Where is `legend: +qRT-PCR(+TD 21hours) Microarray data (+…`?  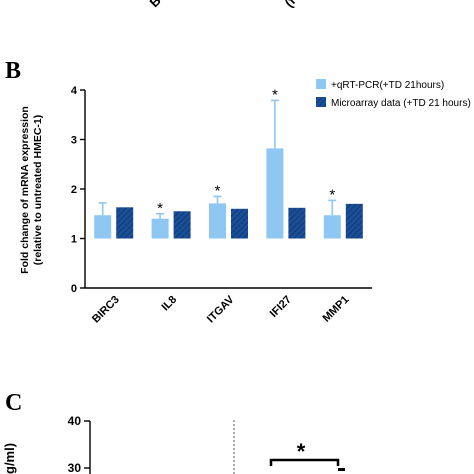
legend: +qRT-PCR(+TD 21hours) Microarray data (+… is located at coordinates (393, 94).